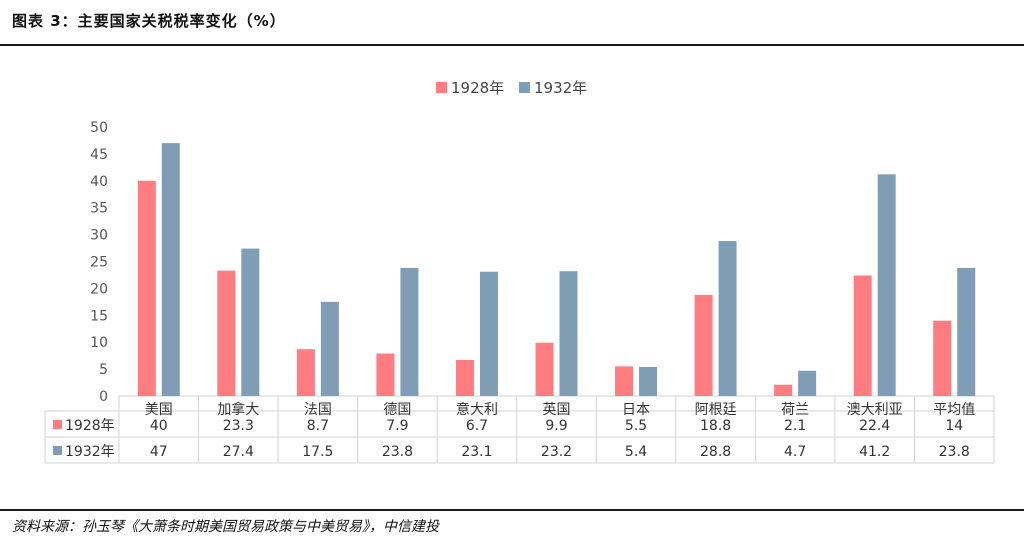 The height and width of the screenshot is (543, 1024). What do you see at coordinates (556, 452) in the screenshot?
I see `data-label: 23.2` at bounding box center [556, 452].